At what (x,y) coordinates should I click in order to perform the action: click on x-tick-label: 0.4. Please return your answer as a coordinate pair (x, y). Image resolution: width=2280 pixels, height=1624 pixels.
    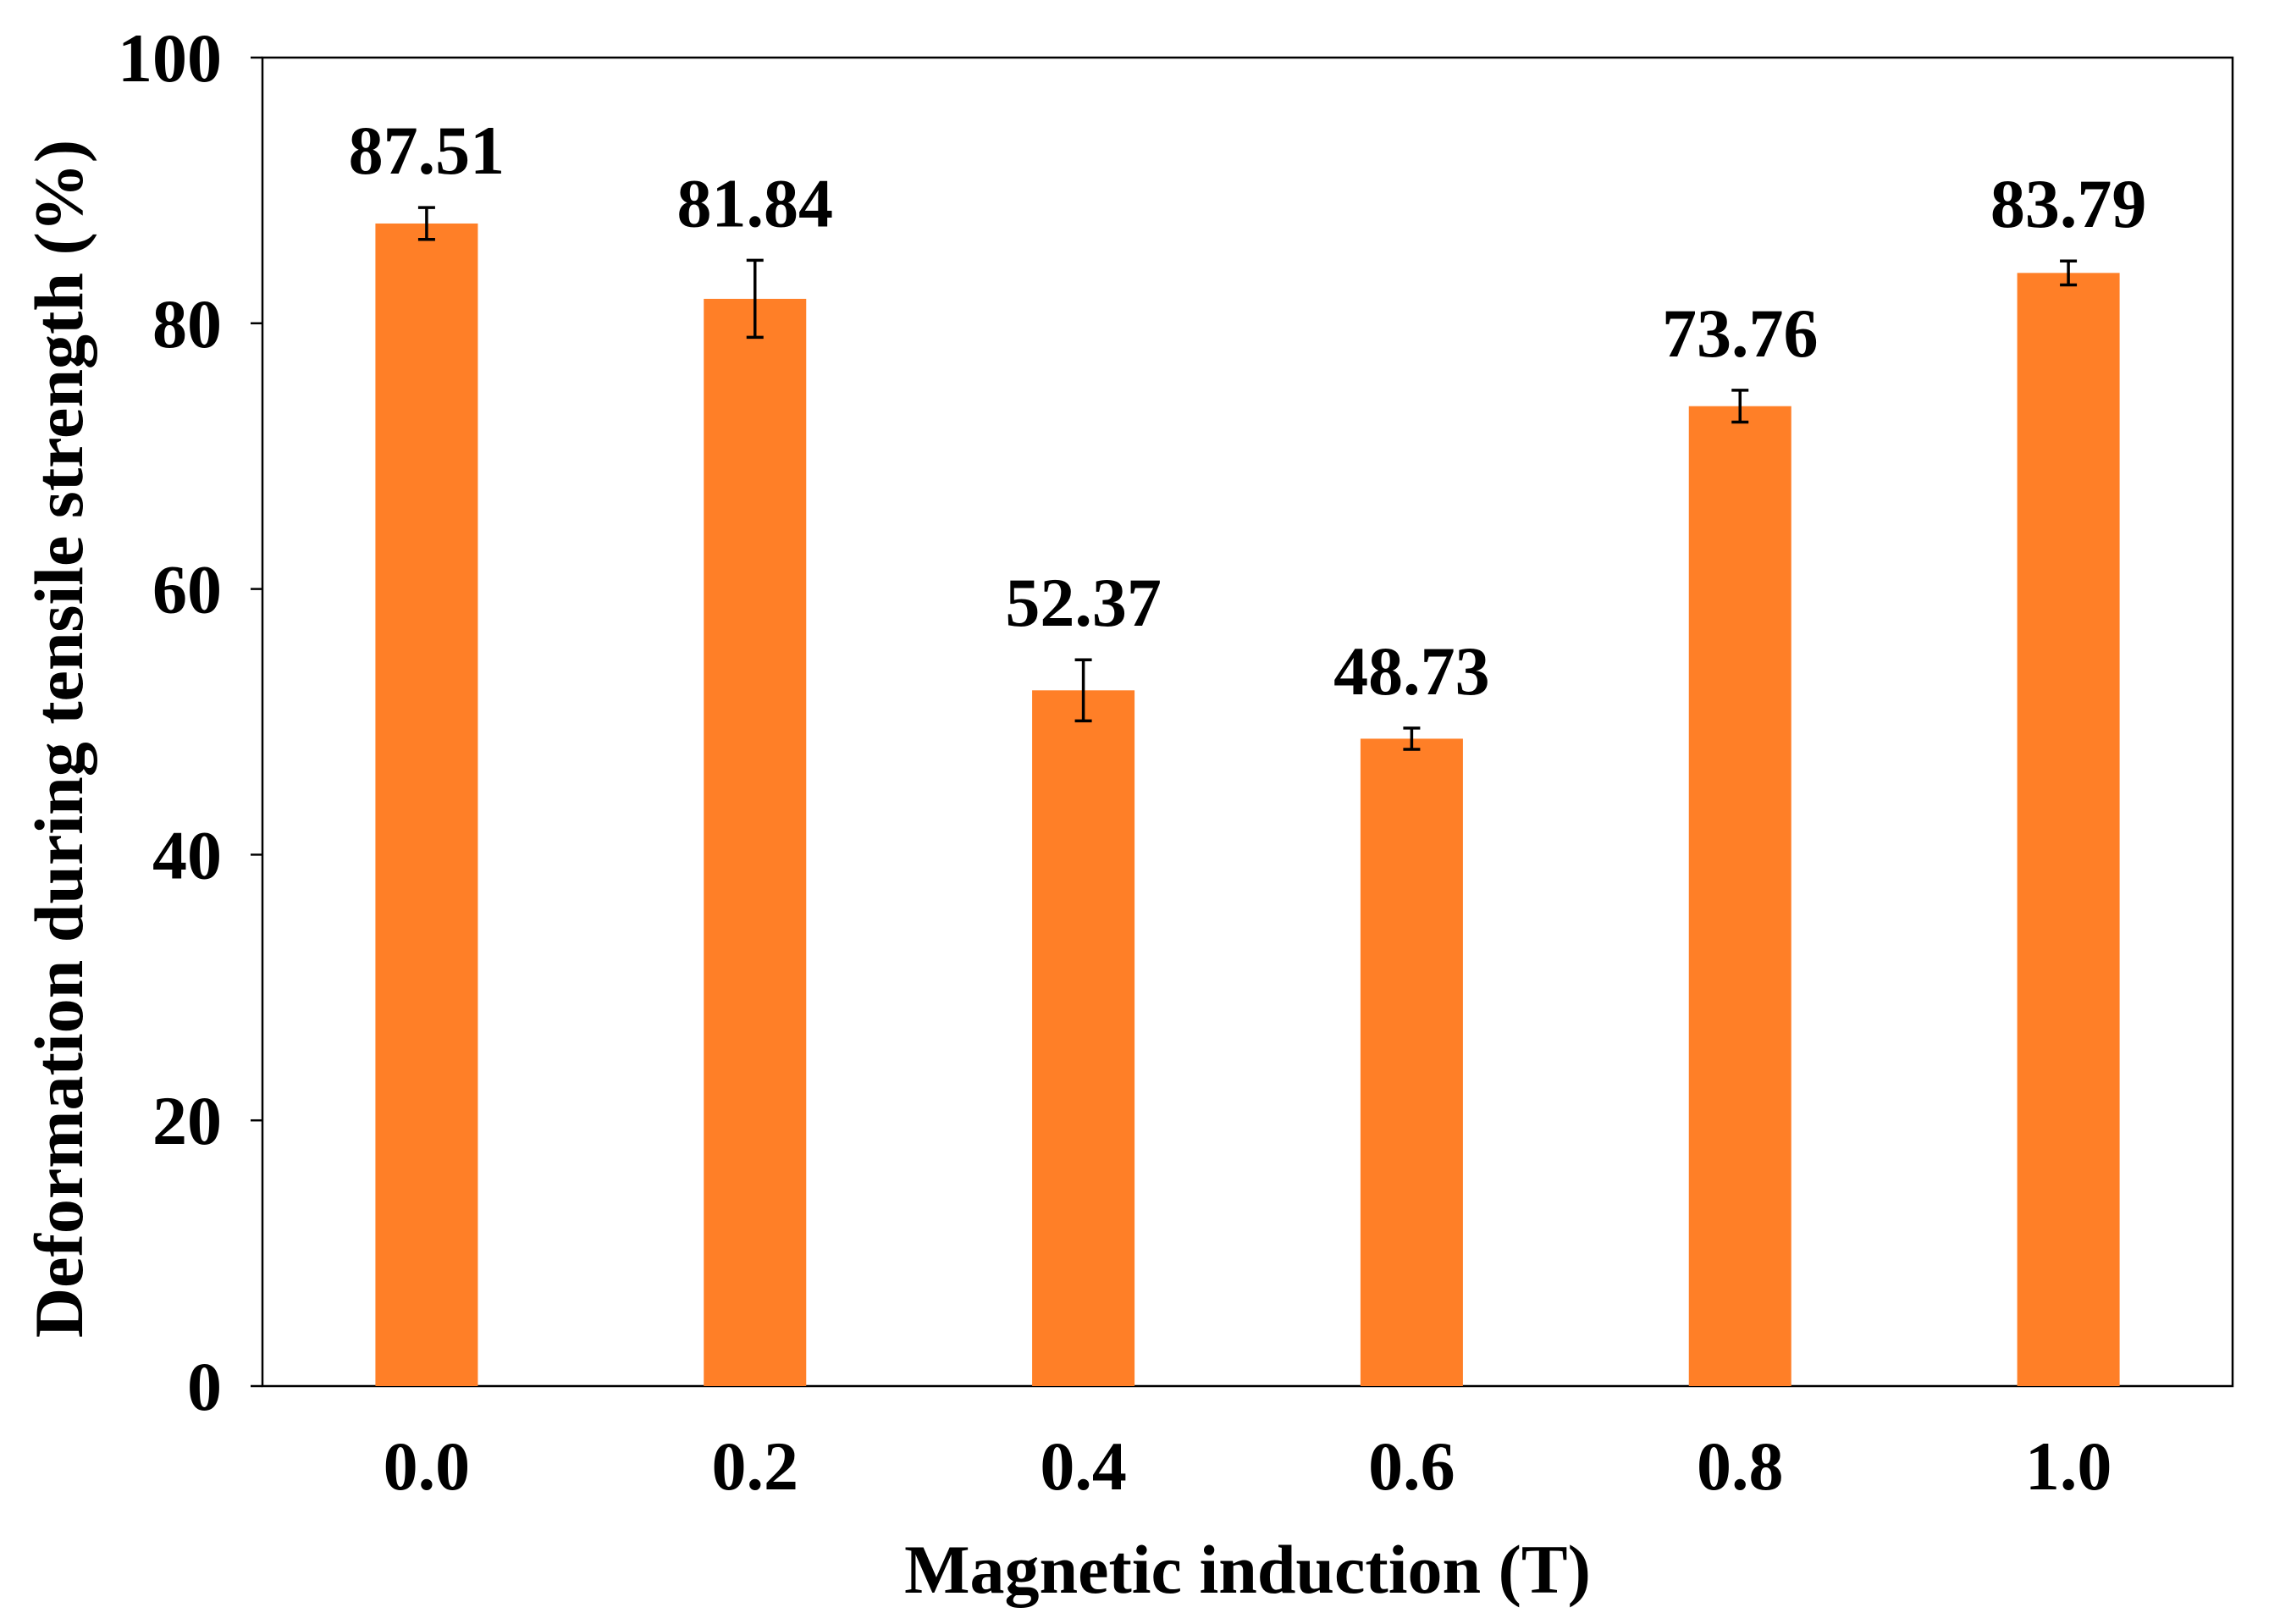
    Looking at the image, I should click on (1083, 1466).